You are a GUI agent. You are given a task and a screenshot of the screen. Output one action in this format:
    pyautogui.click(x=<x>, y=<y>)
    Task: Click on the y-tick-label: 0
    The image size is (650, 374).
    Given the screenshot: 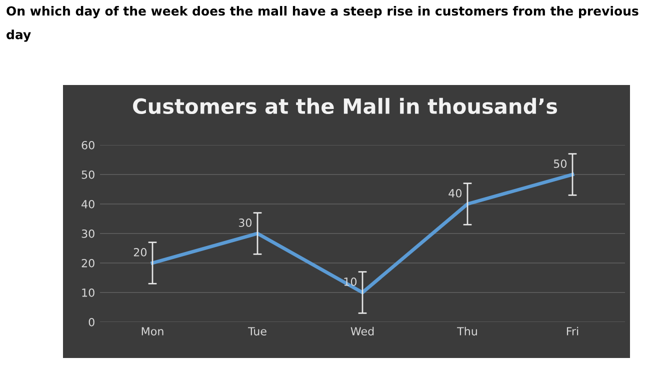 What is the action you would take?
    pyautogui.click(x=91, y=322)
    